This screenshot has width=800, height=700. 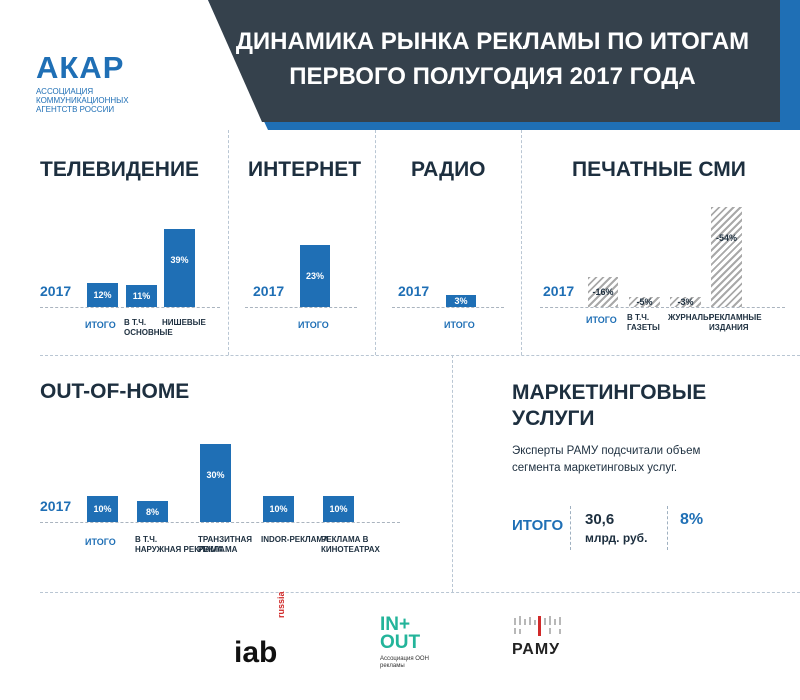 I want to click on header-background, so click(x=504, y=65).